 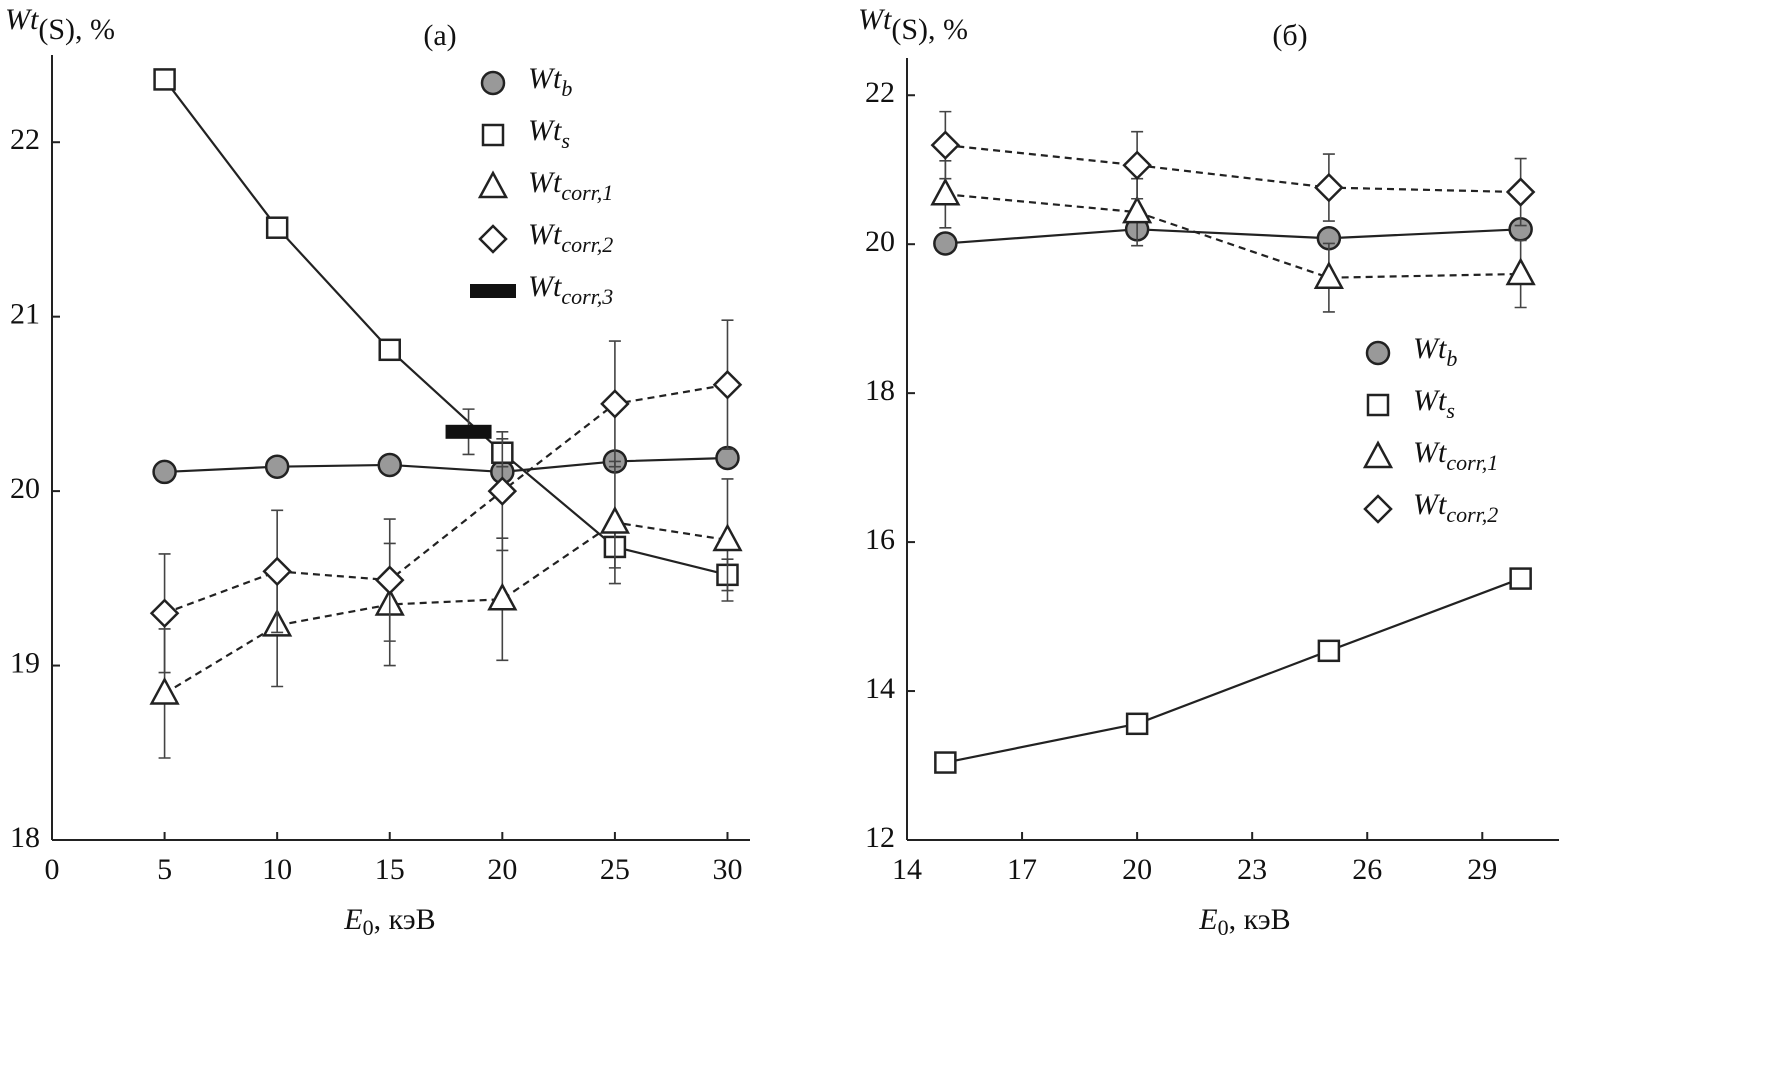 I want to click on legend-label: Wtcorr,3, so click(x=570, y=289).